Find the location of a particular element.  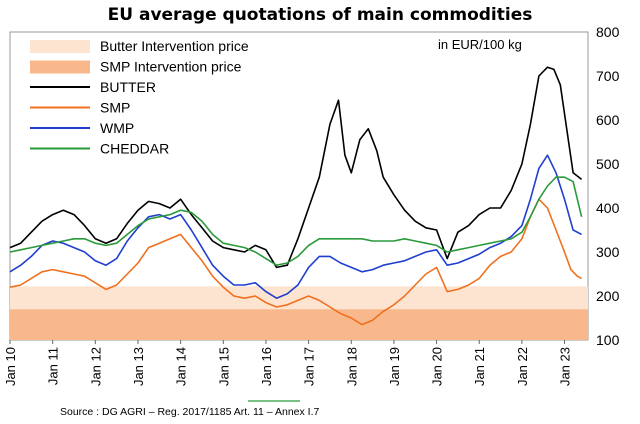

band-smp-intervention-price is located at coordinates (299, 324).